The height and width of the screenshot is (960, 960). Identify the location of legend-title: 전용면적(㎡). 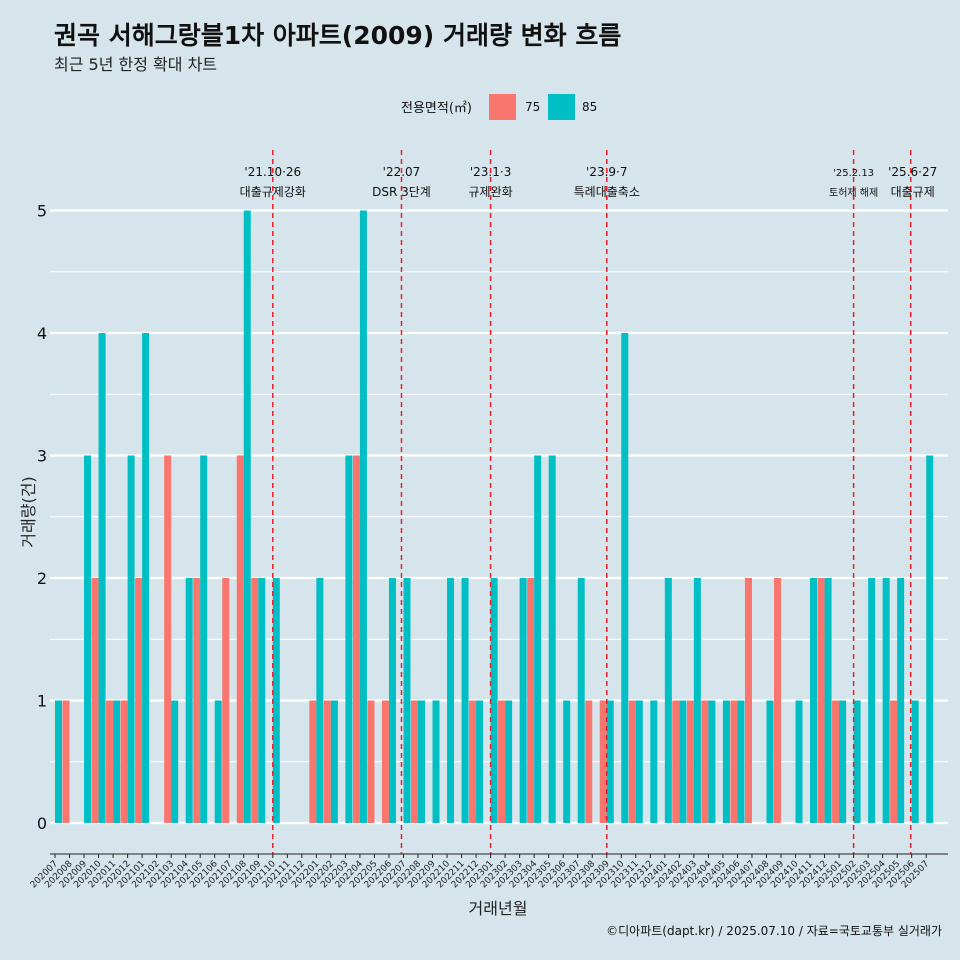
(436, 108).